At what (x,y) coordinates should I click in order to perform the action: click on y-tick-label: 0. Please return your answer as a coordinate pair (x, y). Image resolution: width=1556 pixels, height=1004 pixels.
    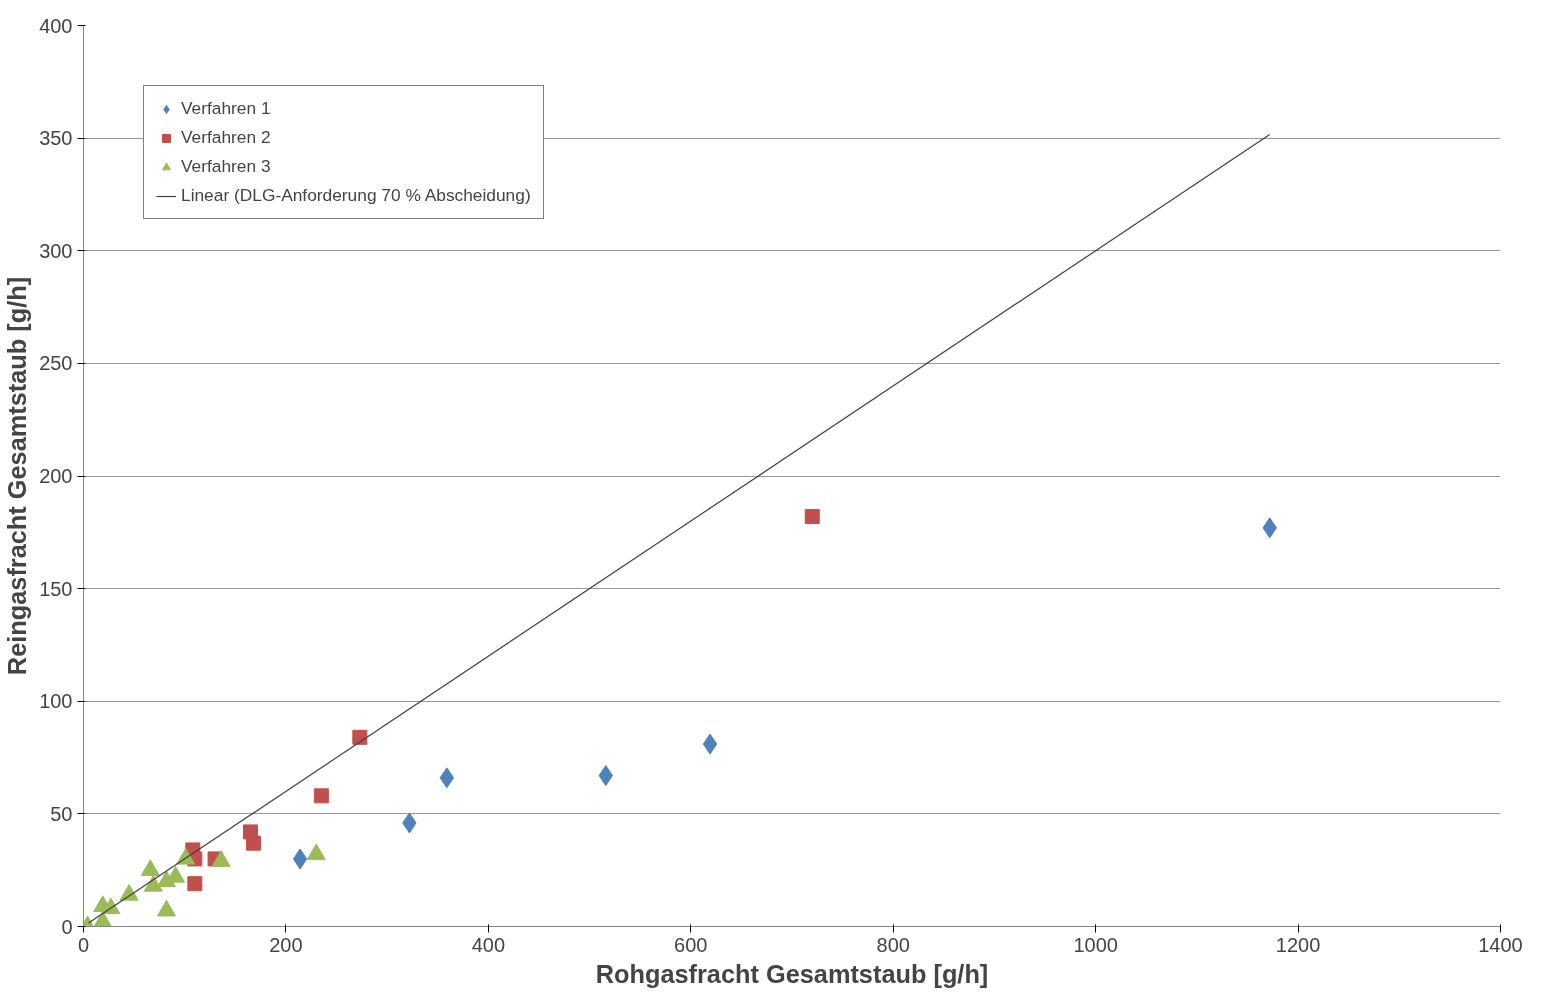
    Looking at the image, I should click on (67, 926).